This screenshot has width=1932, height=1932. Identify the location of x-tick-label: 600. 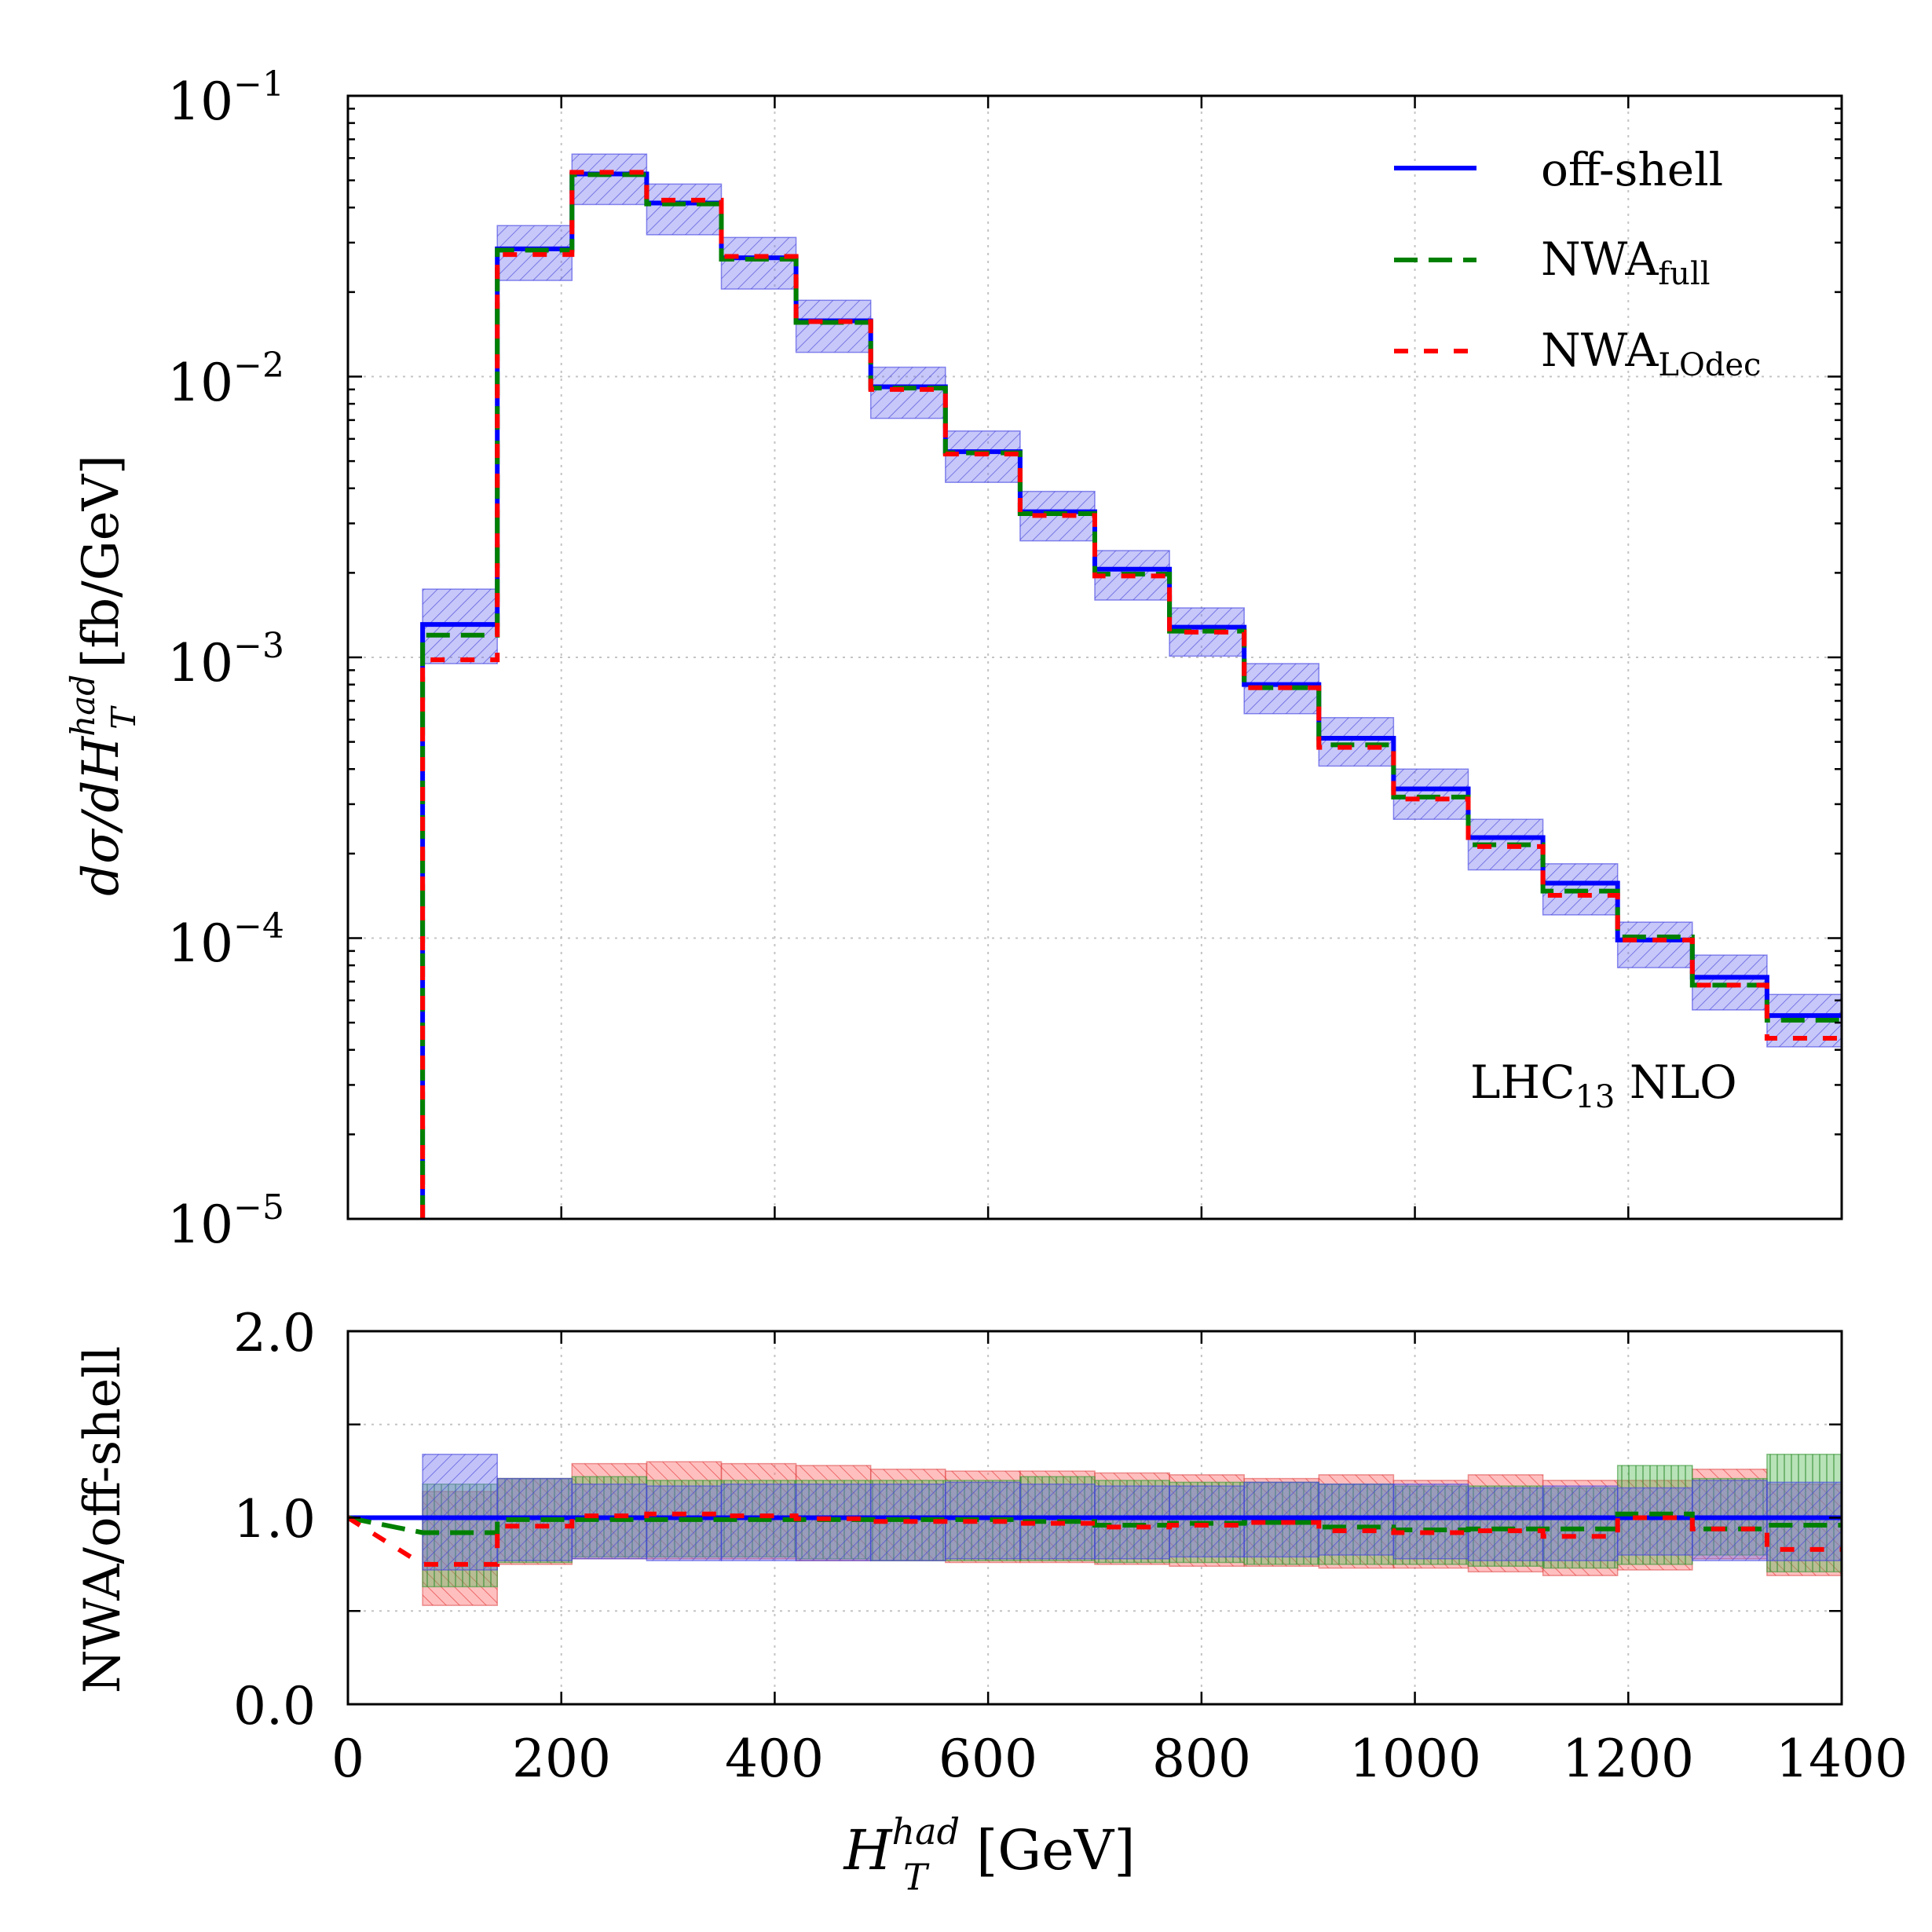
(988, 1759).